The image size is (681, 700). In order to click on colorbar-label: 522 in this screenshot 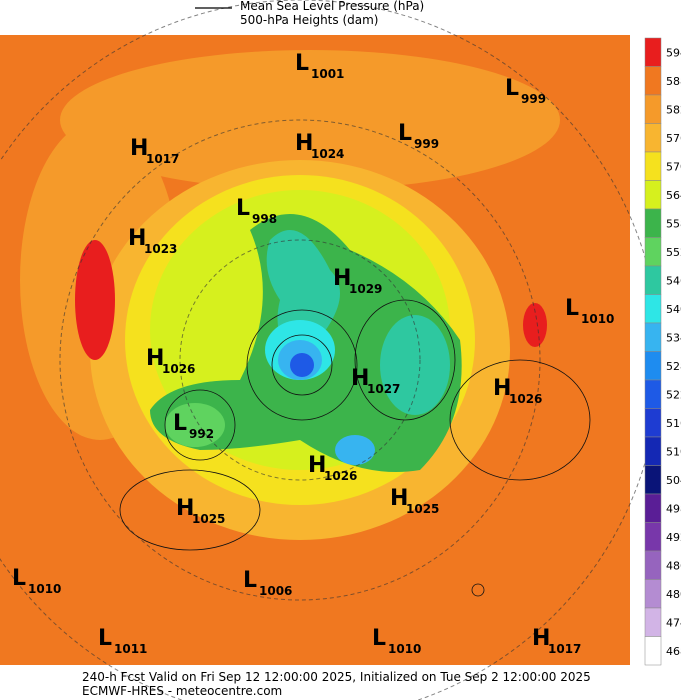, I will do `click(673, 394)`.